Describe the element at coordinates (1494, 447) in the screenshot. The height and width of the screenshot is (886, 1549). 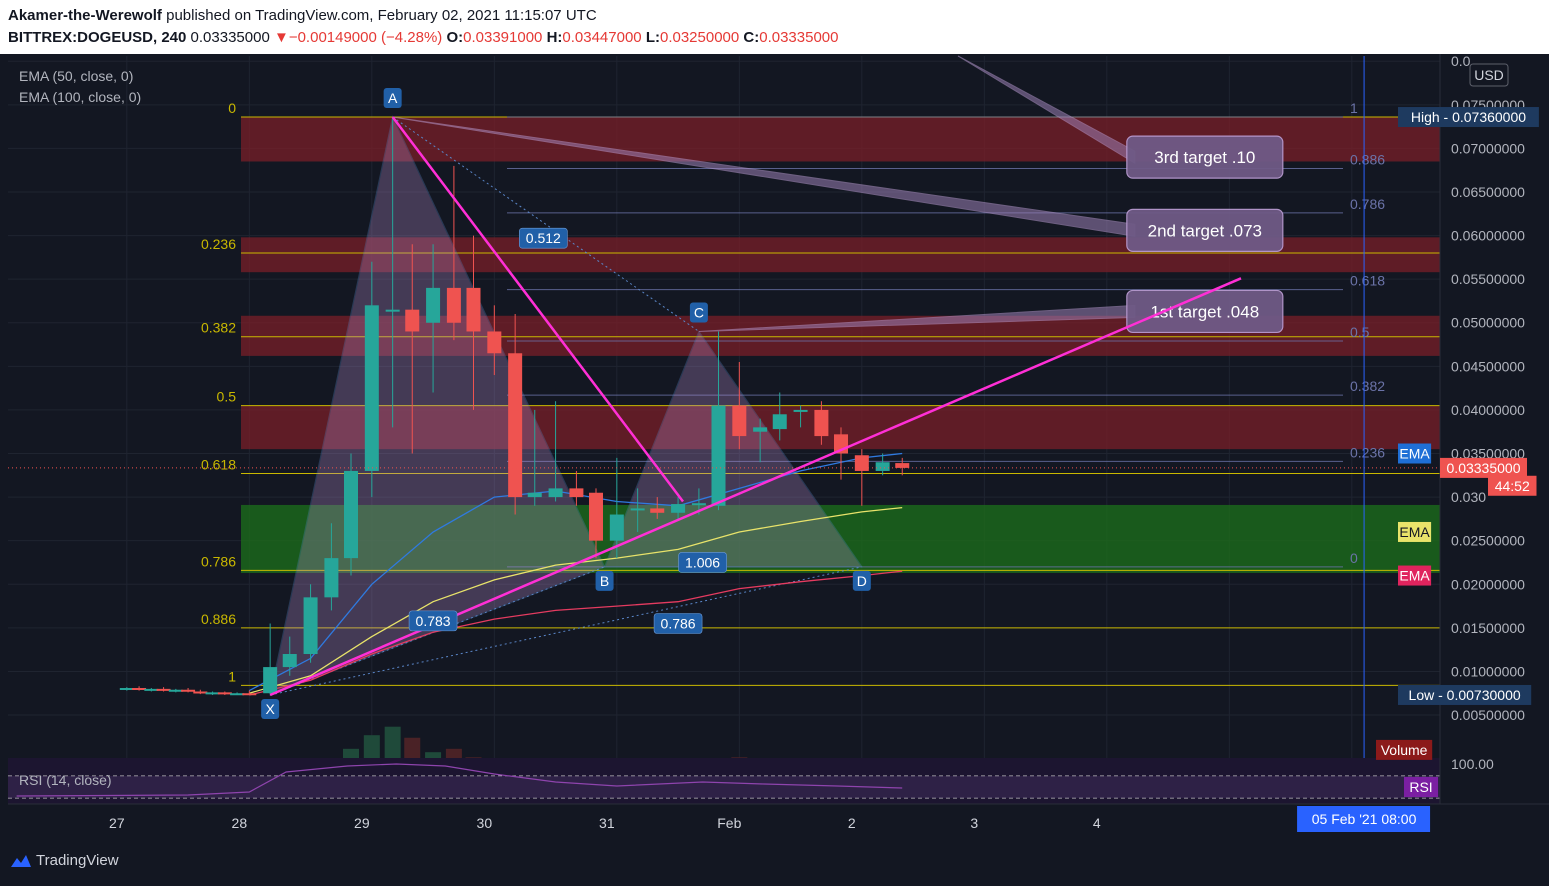
I see `price-axis-bg` at that location.